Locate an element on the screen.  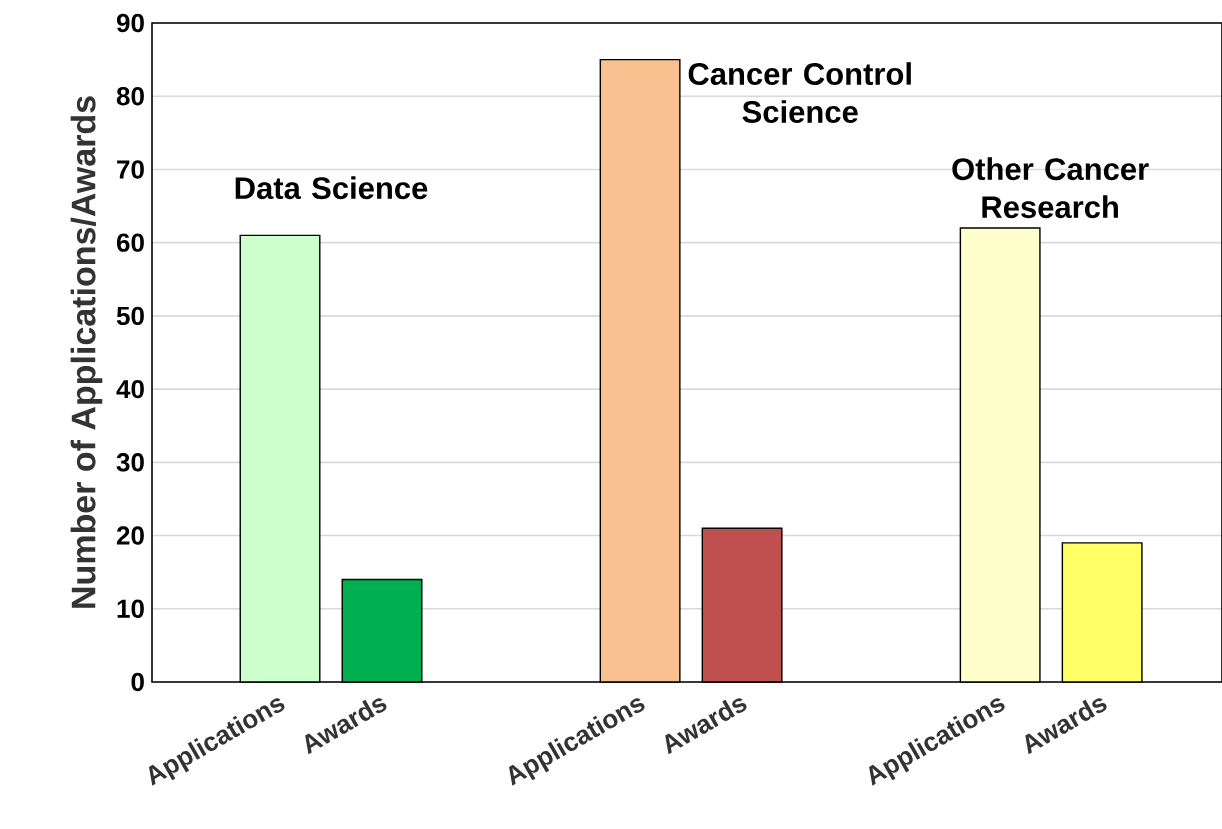
annotation: Data Science is located at coordinates (331, 188).